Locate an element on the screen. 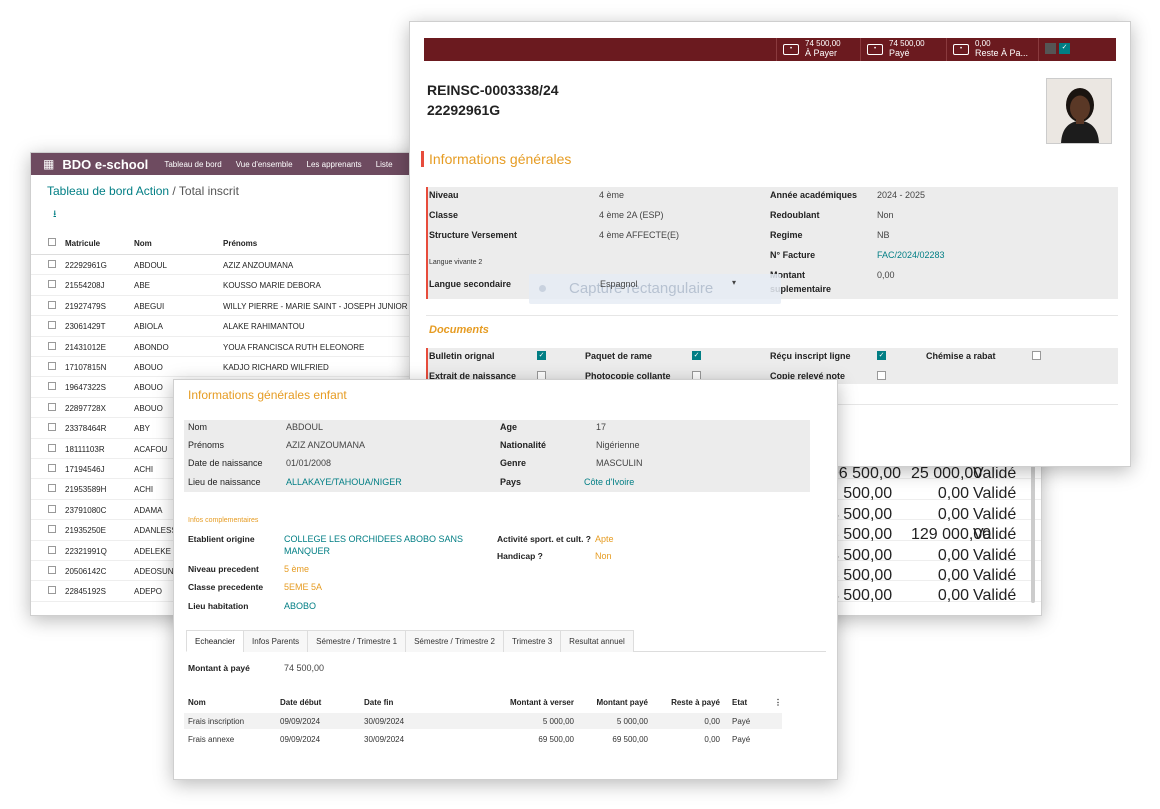 This screenshot has width=1160, height=809. tab-trimestre-2: Sémestre / Trimestre 2 is located at coordinates (455, 641).